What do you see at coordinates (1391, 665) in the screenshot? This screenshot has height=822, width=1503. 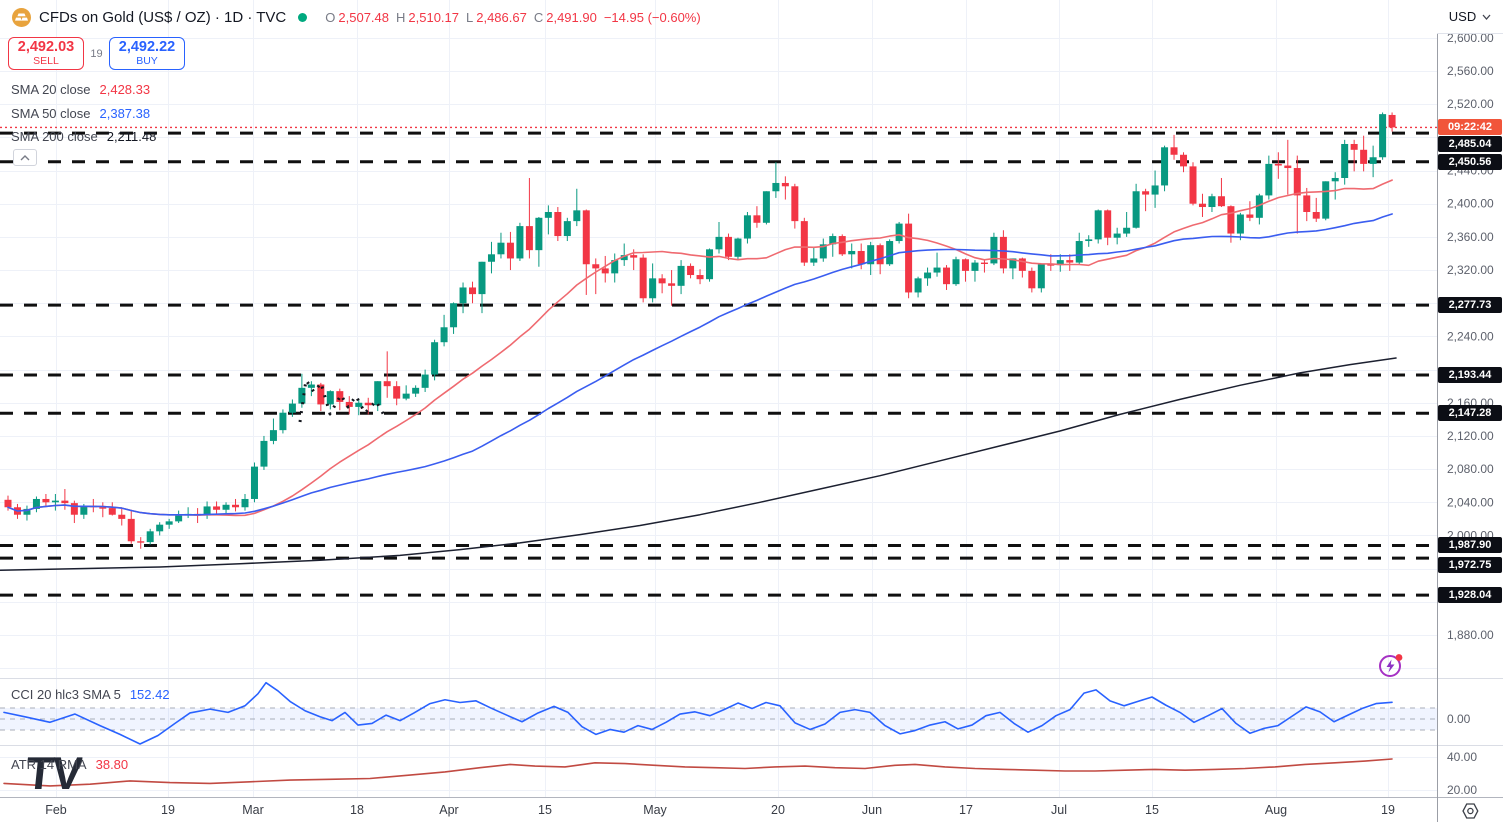 I see `promo-lightning-icon` at bounding box center [1391, 665].